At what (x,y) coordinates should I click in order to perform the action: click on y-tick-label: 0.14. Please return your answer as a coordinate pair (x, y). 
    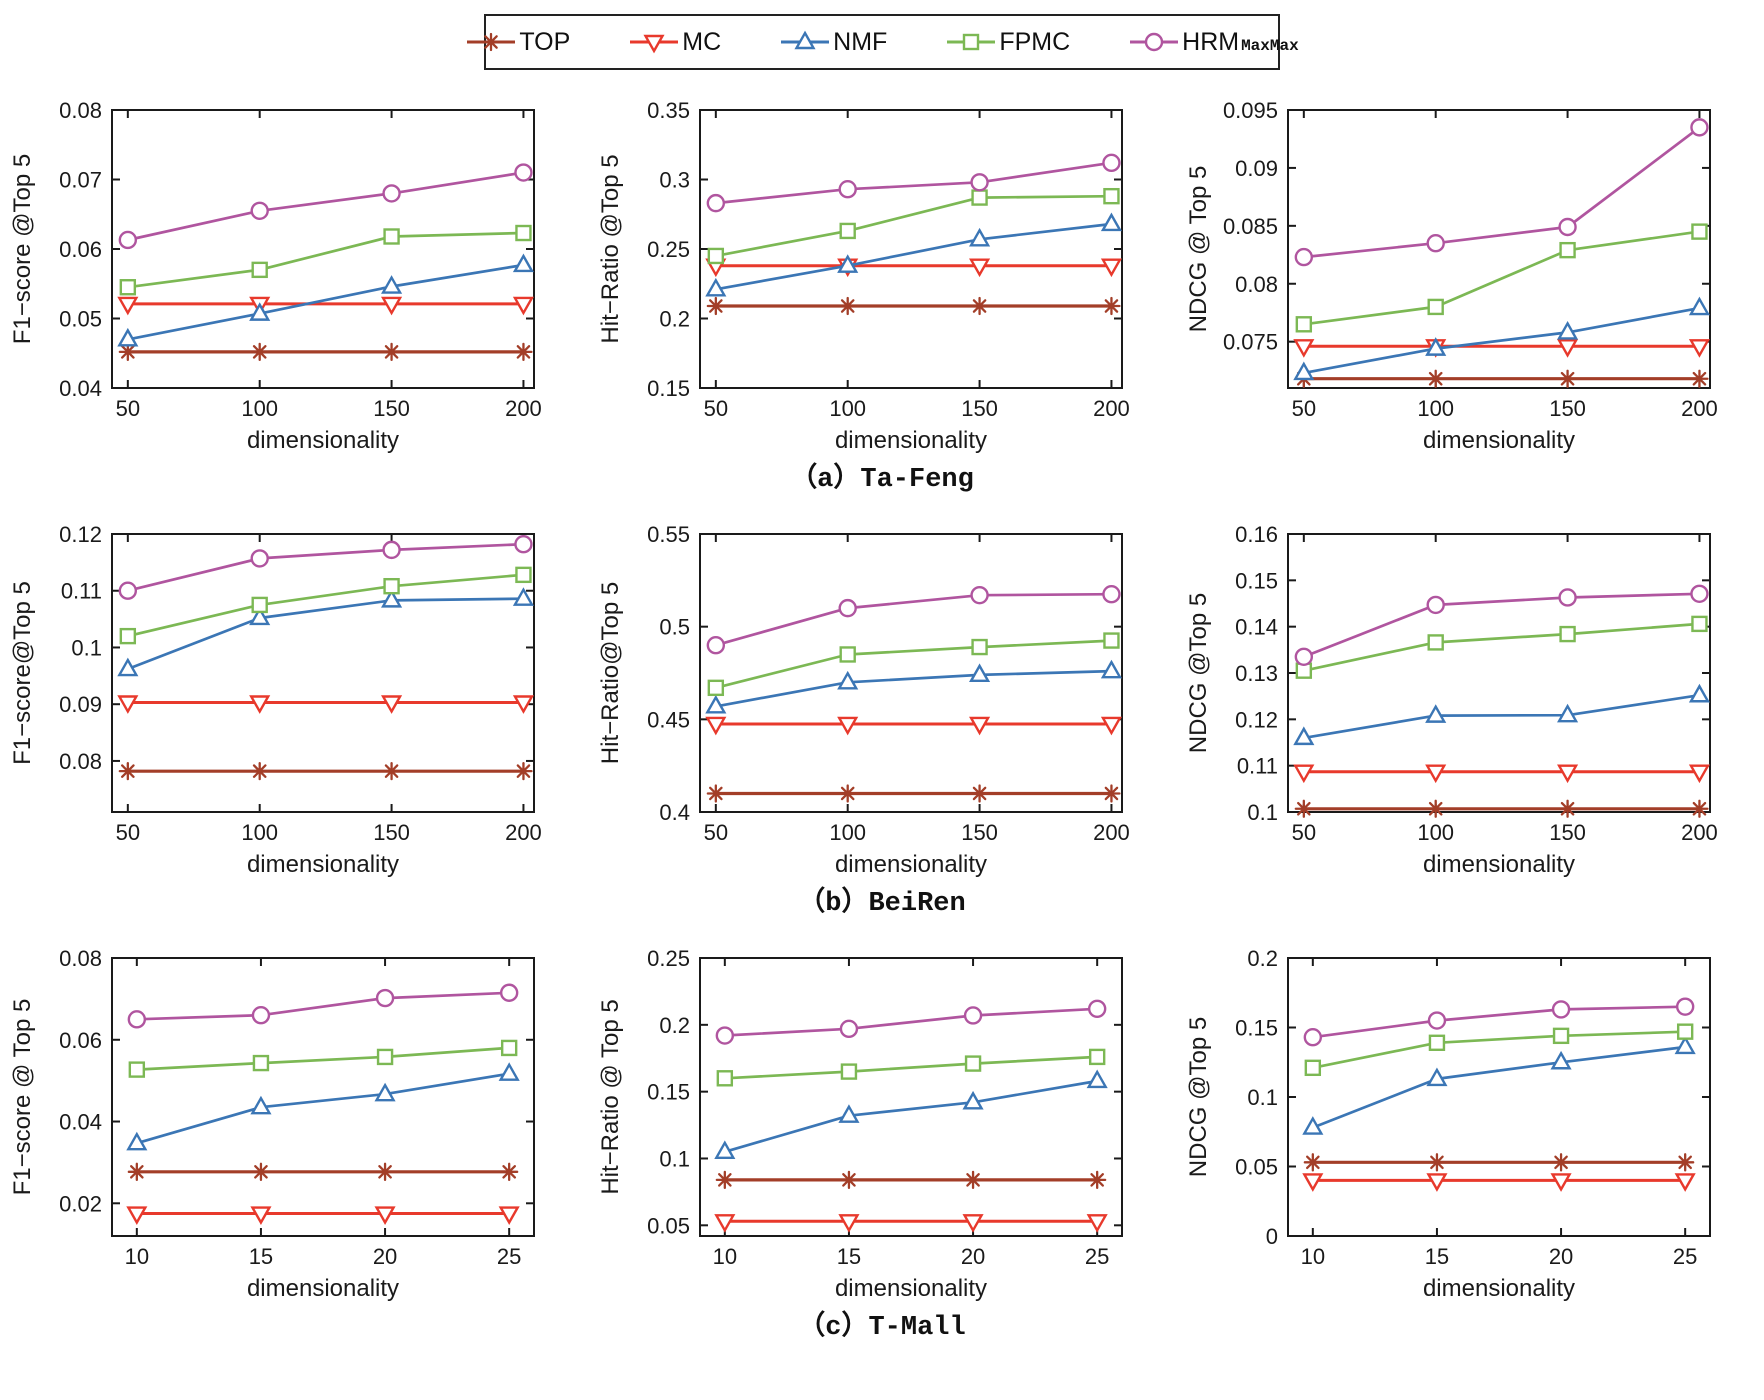
    Looking at the image, I should click on (1256, 627).